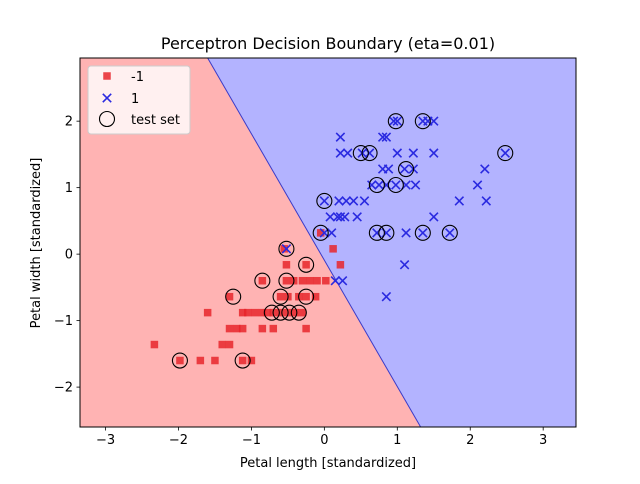  I want to click on y-tick-label: −1, so click(63, 321).